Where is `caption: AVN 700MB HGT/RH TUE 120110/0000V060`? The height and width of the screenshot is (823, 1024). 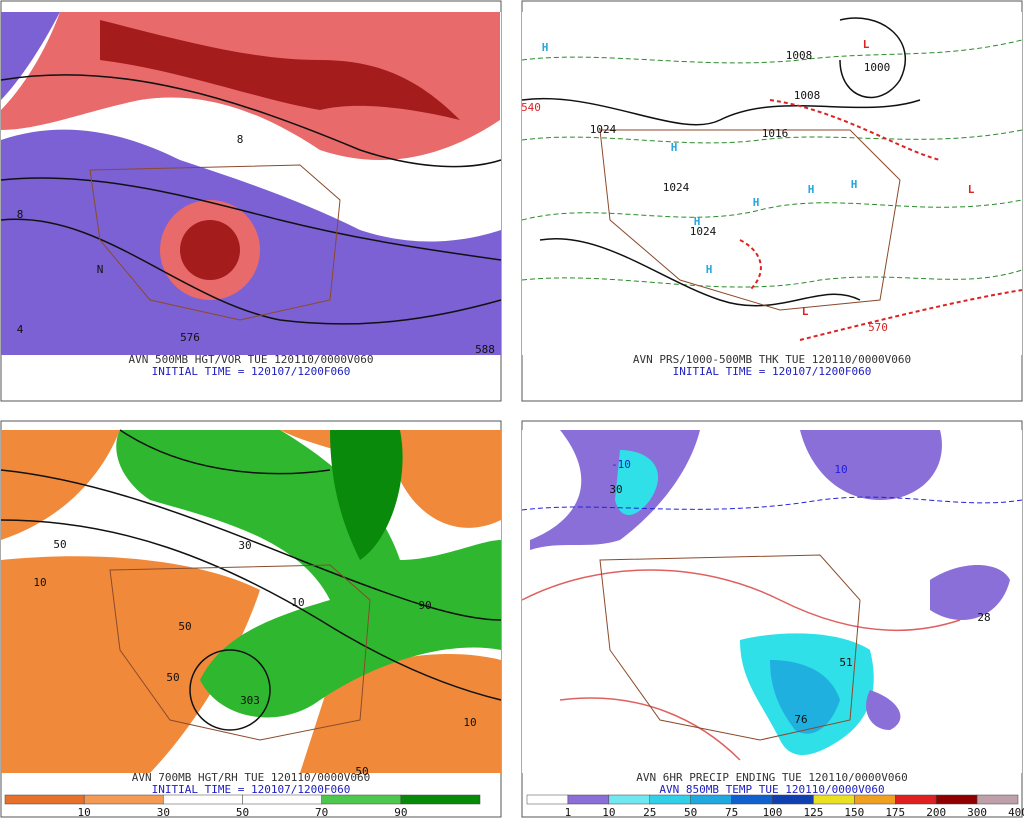
caption: AVN 700MB HGT/RH TUE 120110/0000V060 is located at coordinates (251, 777).